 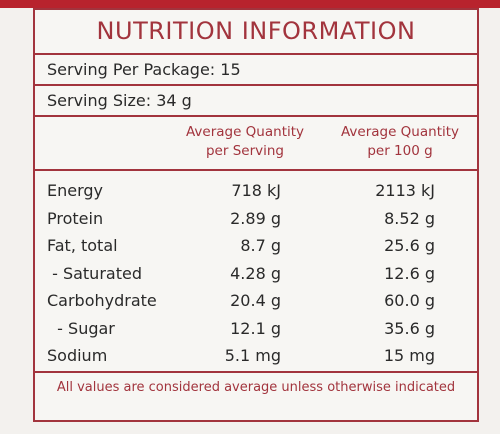 What do you see at coordinates (102, 300) in the screenshot?
I see `nutrient-name: Carbohydrate` at bounding box center [102, 300].